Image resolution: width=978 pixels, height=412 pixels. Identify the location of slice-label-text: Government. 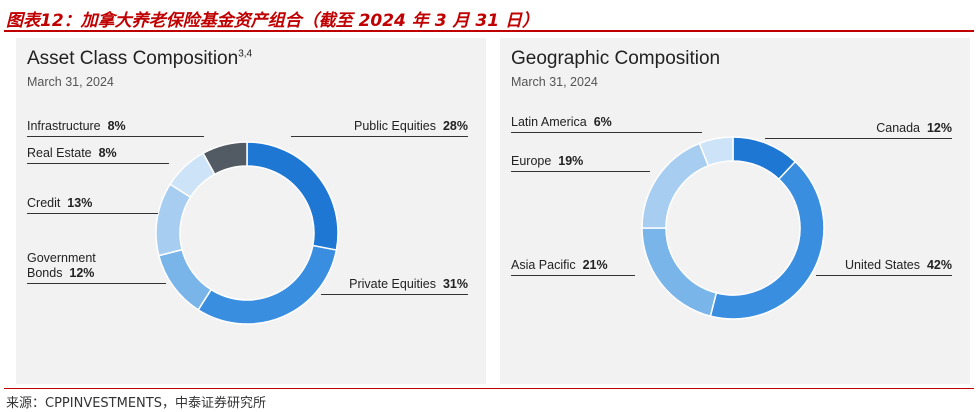
(61, 258).